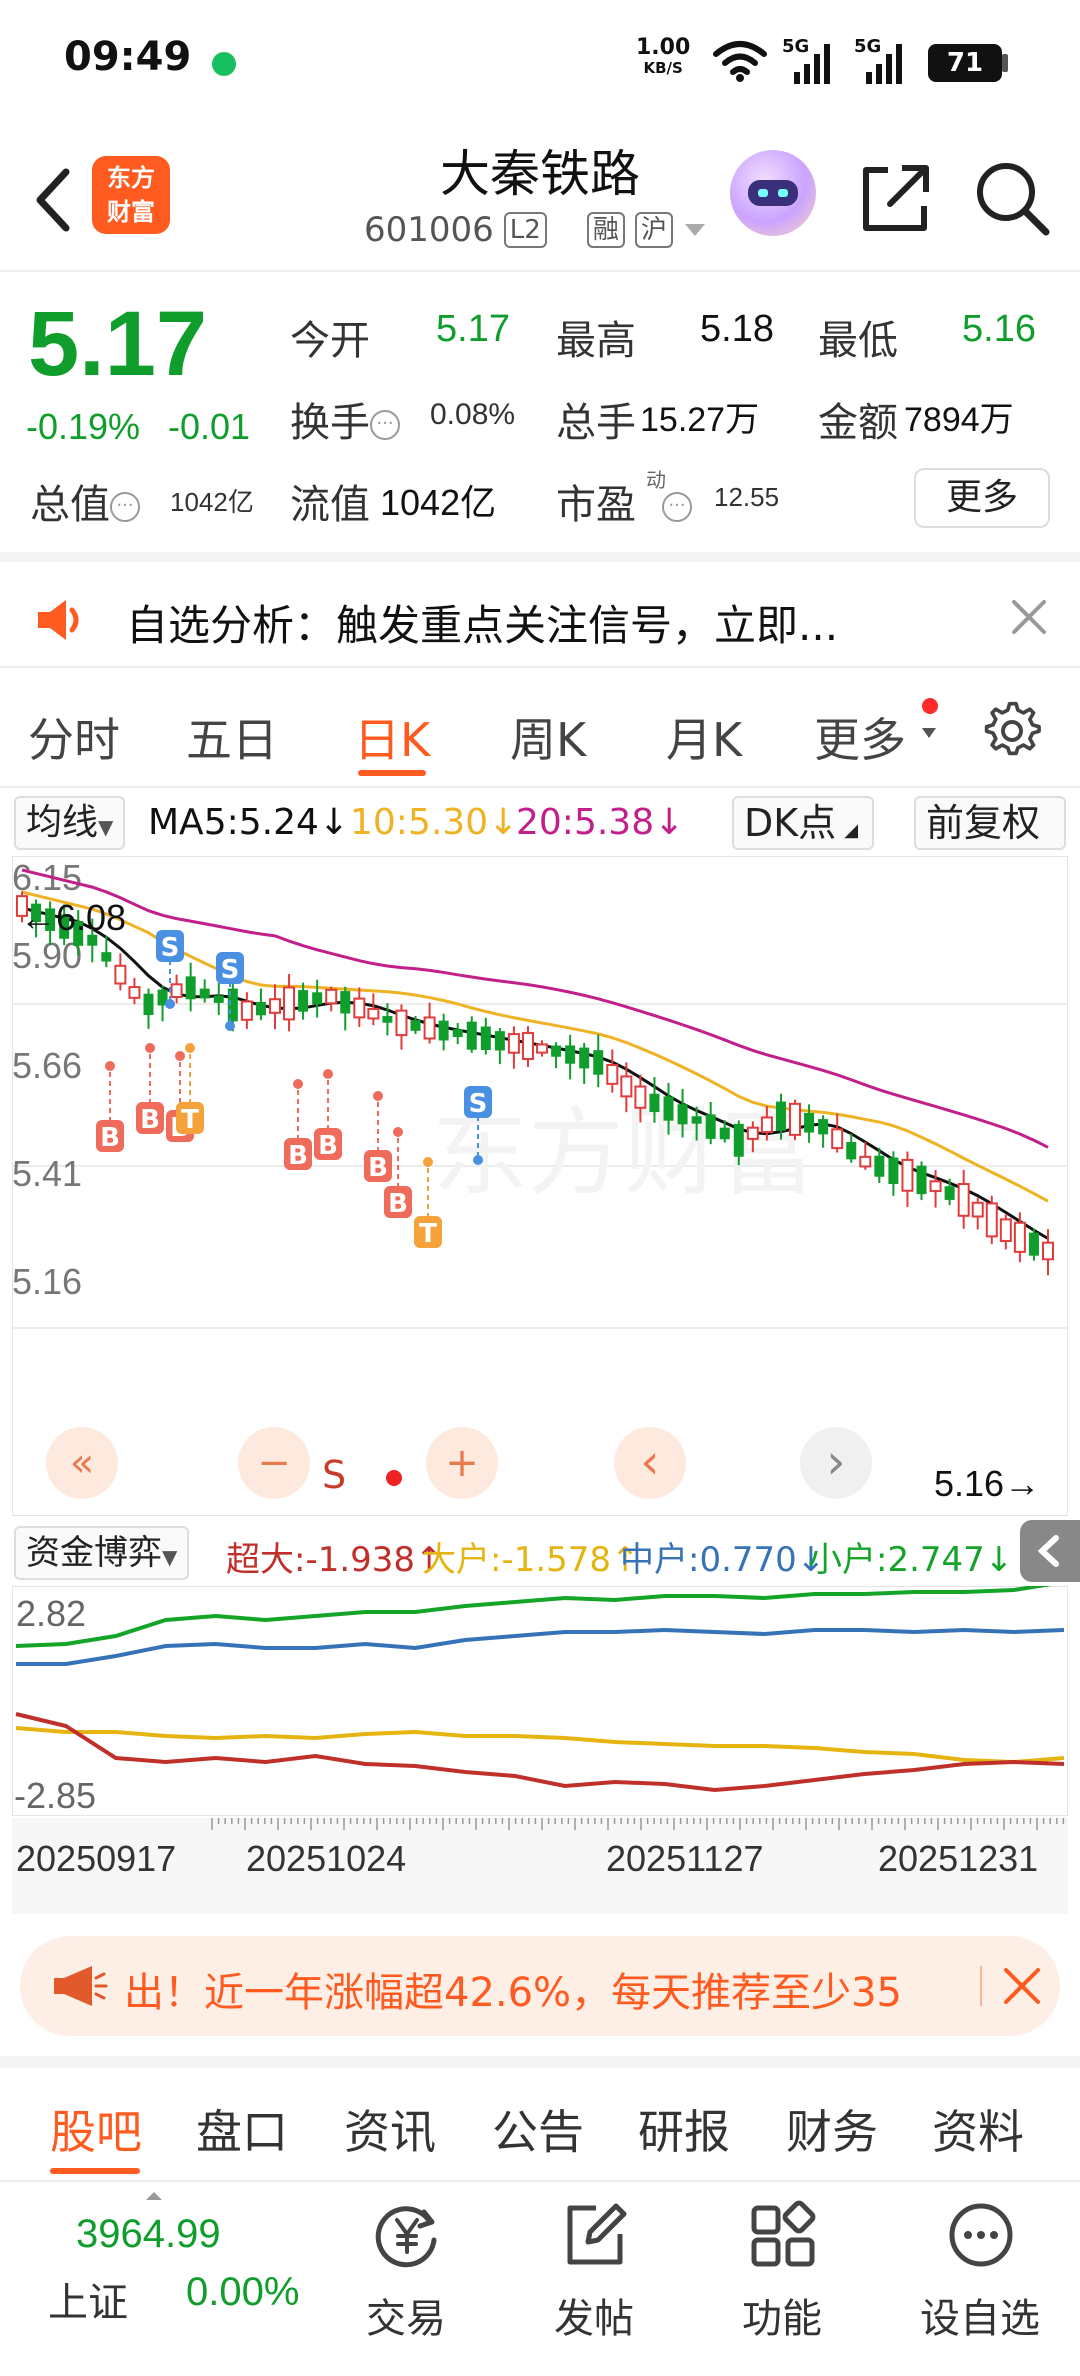 Image resolution: width=1080 pixels, height=2376 pixels. What do you see at coordinates (47, 955) in the screenshot?
I see `y-tick-label: 5.90` at bounding box center [47, 955].